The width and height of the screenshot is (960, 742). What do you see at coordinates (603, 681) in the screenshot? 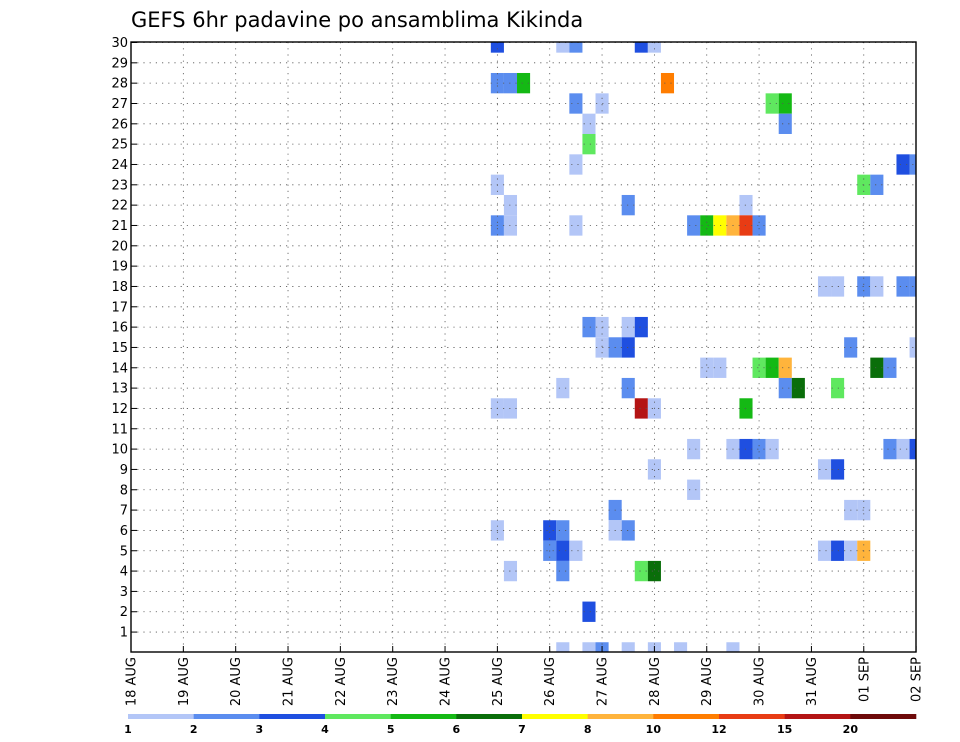
I see `x-tick-label: 27 AUG` at bounding box center [603, 681].